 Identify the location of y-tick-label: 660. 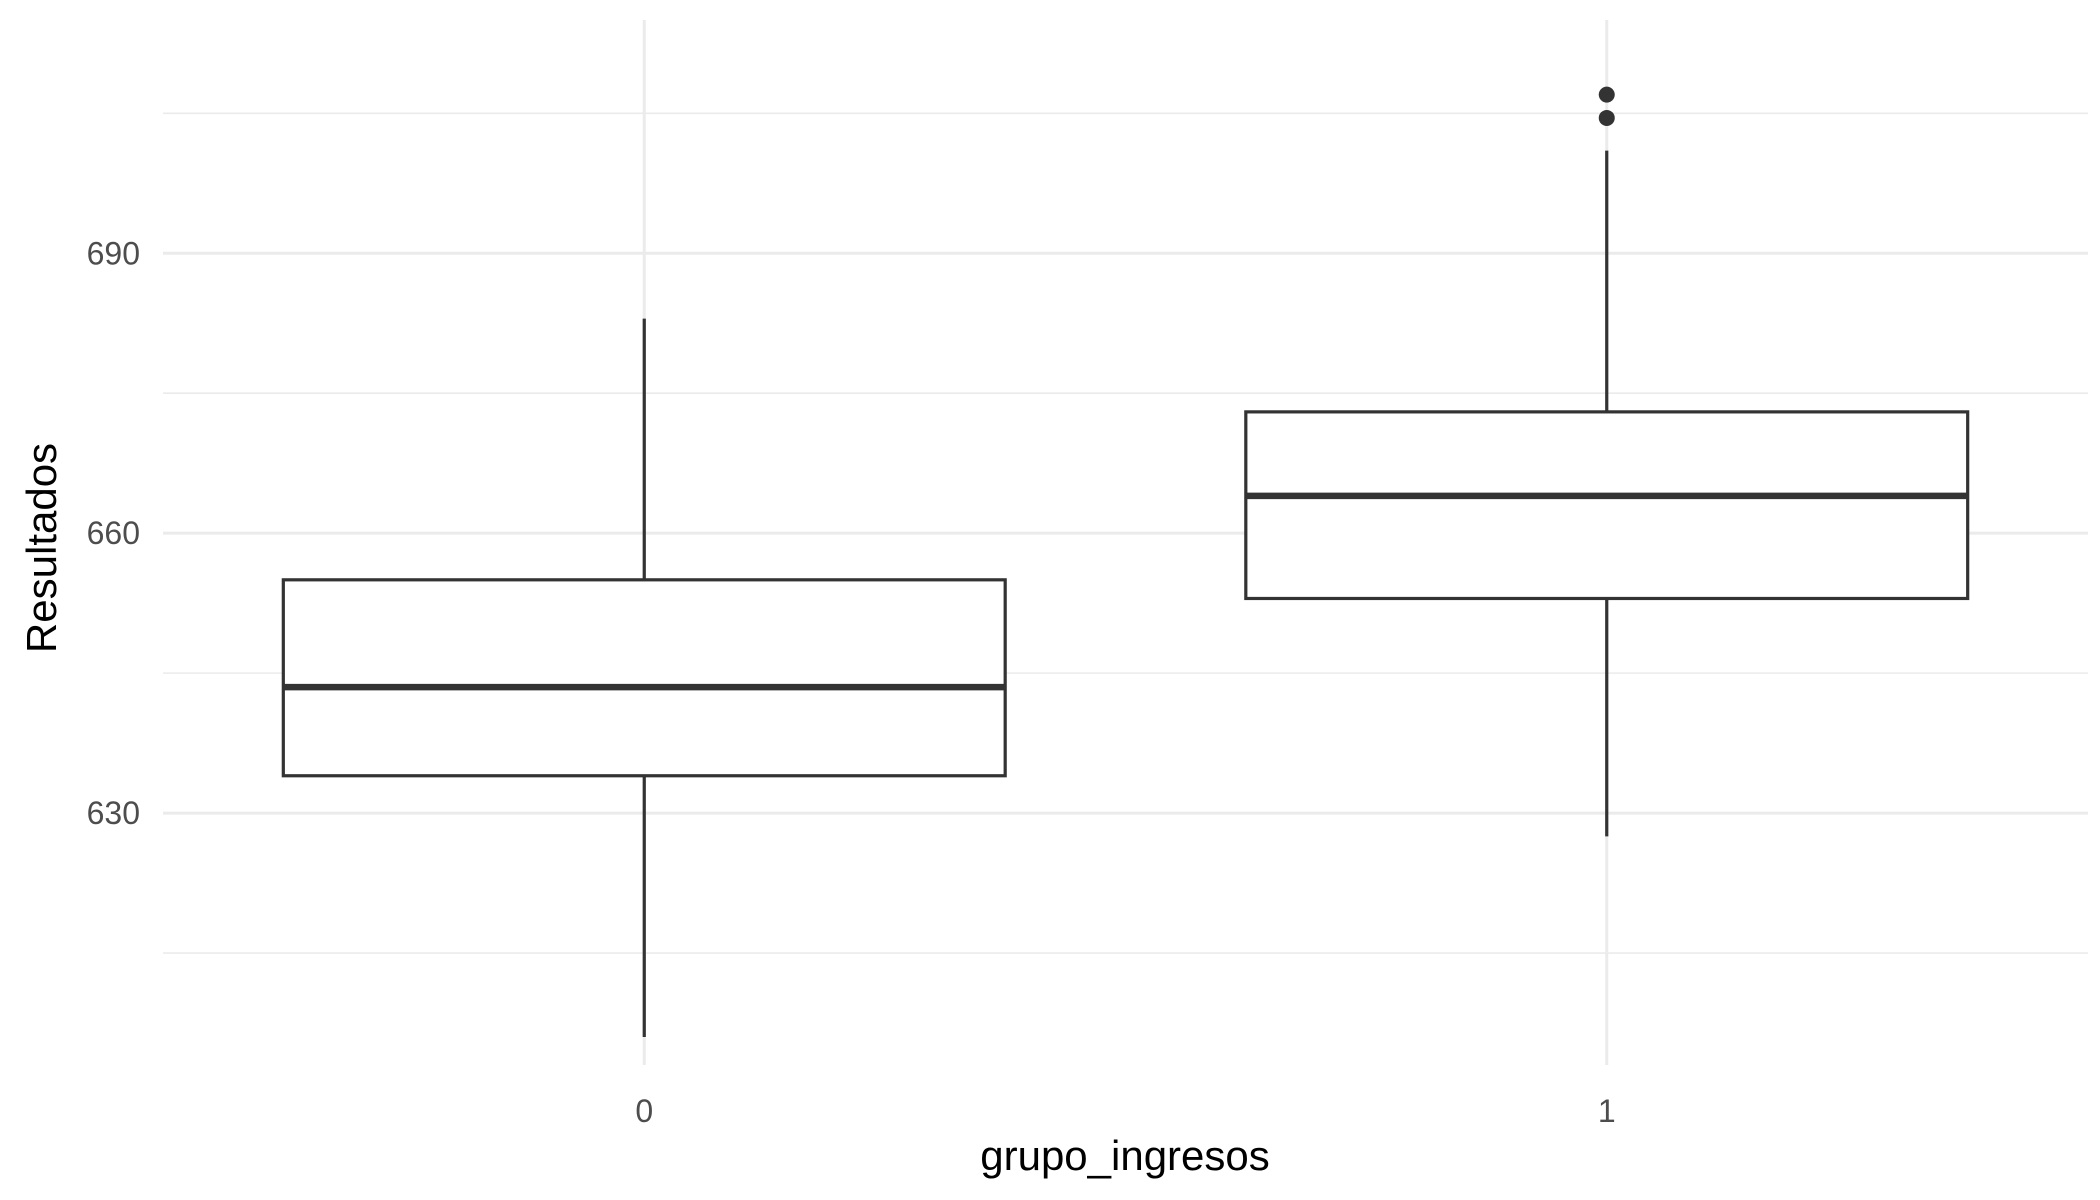
(113, 533).